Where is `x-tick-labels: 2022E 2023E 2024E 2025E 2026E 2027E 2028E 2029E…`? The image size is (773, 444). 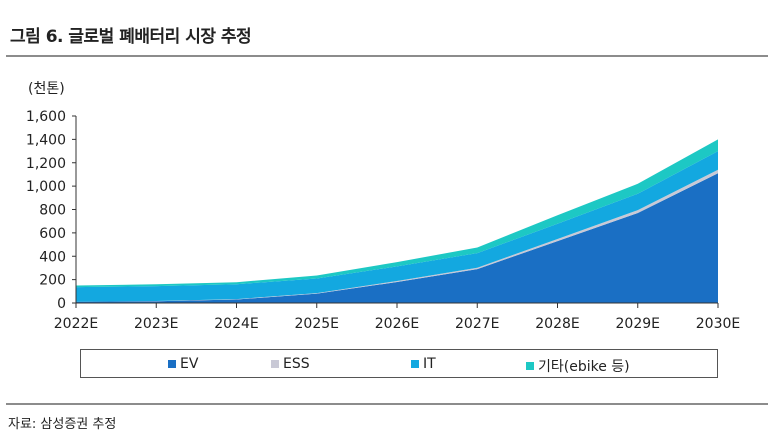 x-tick-labels: 2022E 2023E 2024E 2025E 2026E 2027E 2028E 2029E… is located at coordinates (397, 324).